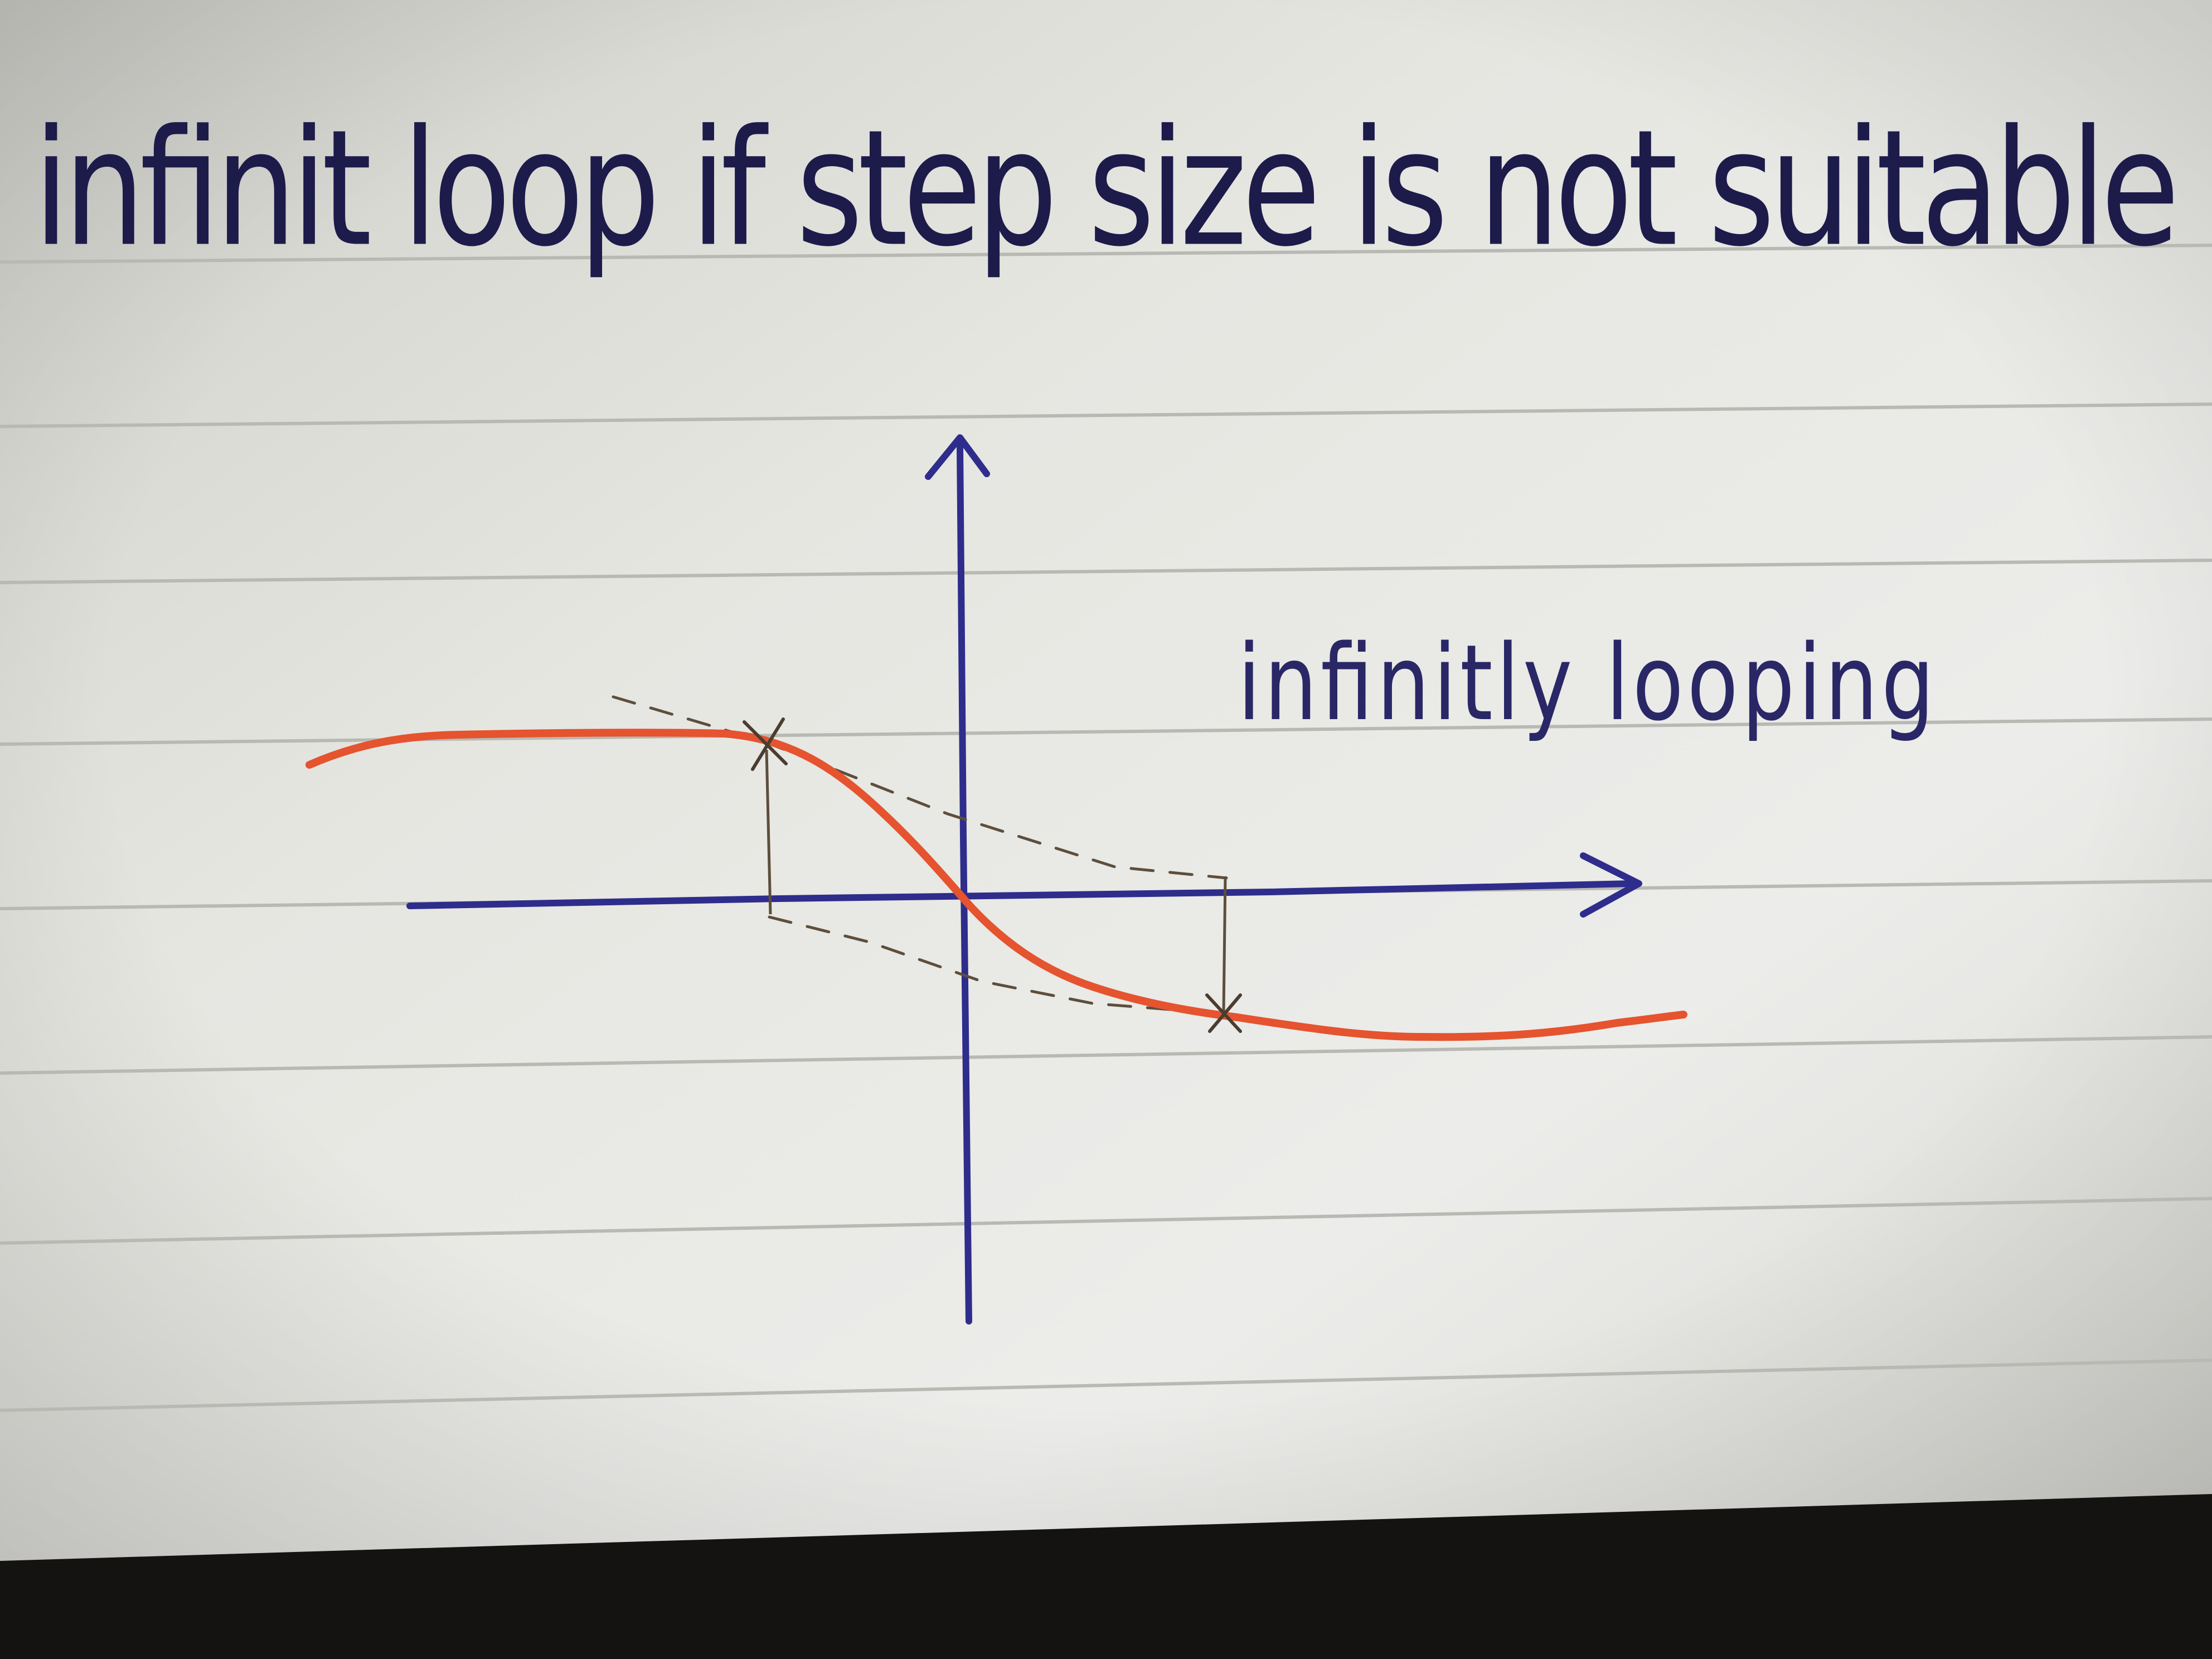 The image size is (2212, 1659). I want to click on left-vertical-projection, so click(768, 832).